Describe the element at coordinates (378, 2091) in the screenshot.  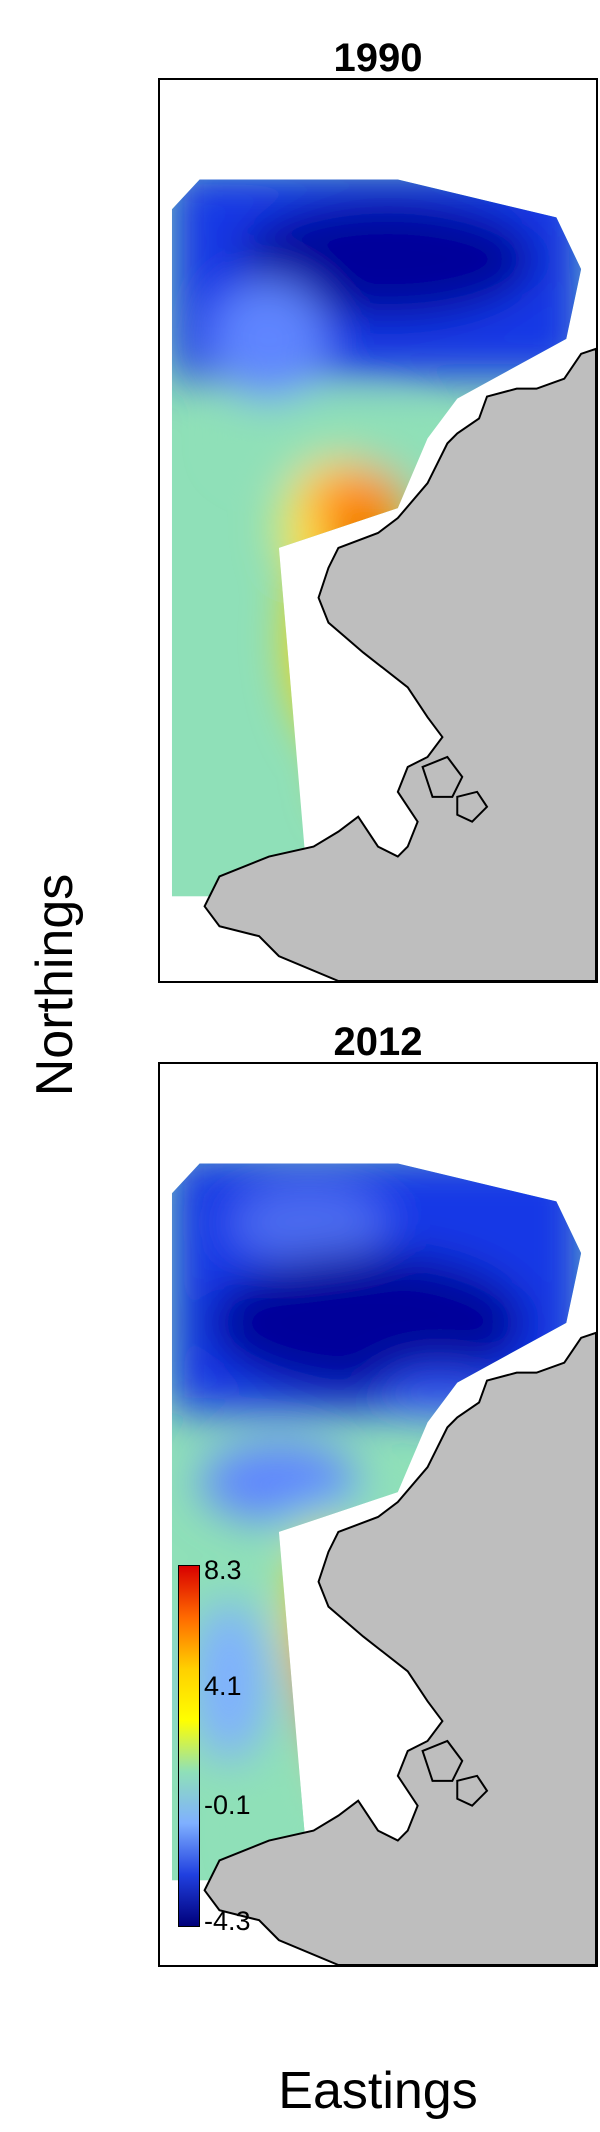
I see `x-axis-label: Eastings` at that location.